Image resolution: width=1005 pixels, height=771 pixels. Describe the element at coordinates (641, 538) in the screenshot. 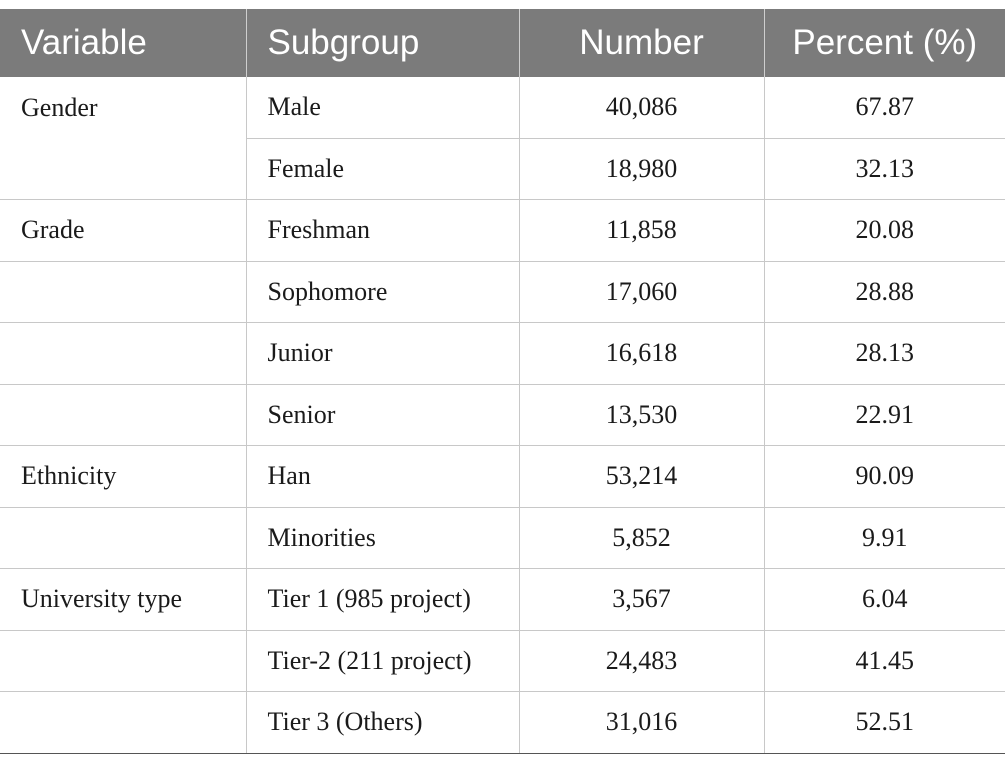

I see `cell-number: 5,852` at that location.